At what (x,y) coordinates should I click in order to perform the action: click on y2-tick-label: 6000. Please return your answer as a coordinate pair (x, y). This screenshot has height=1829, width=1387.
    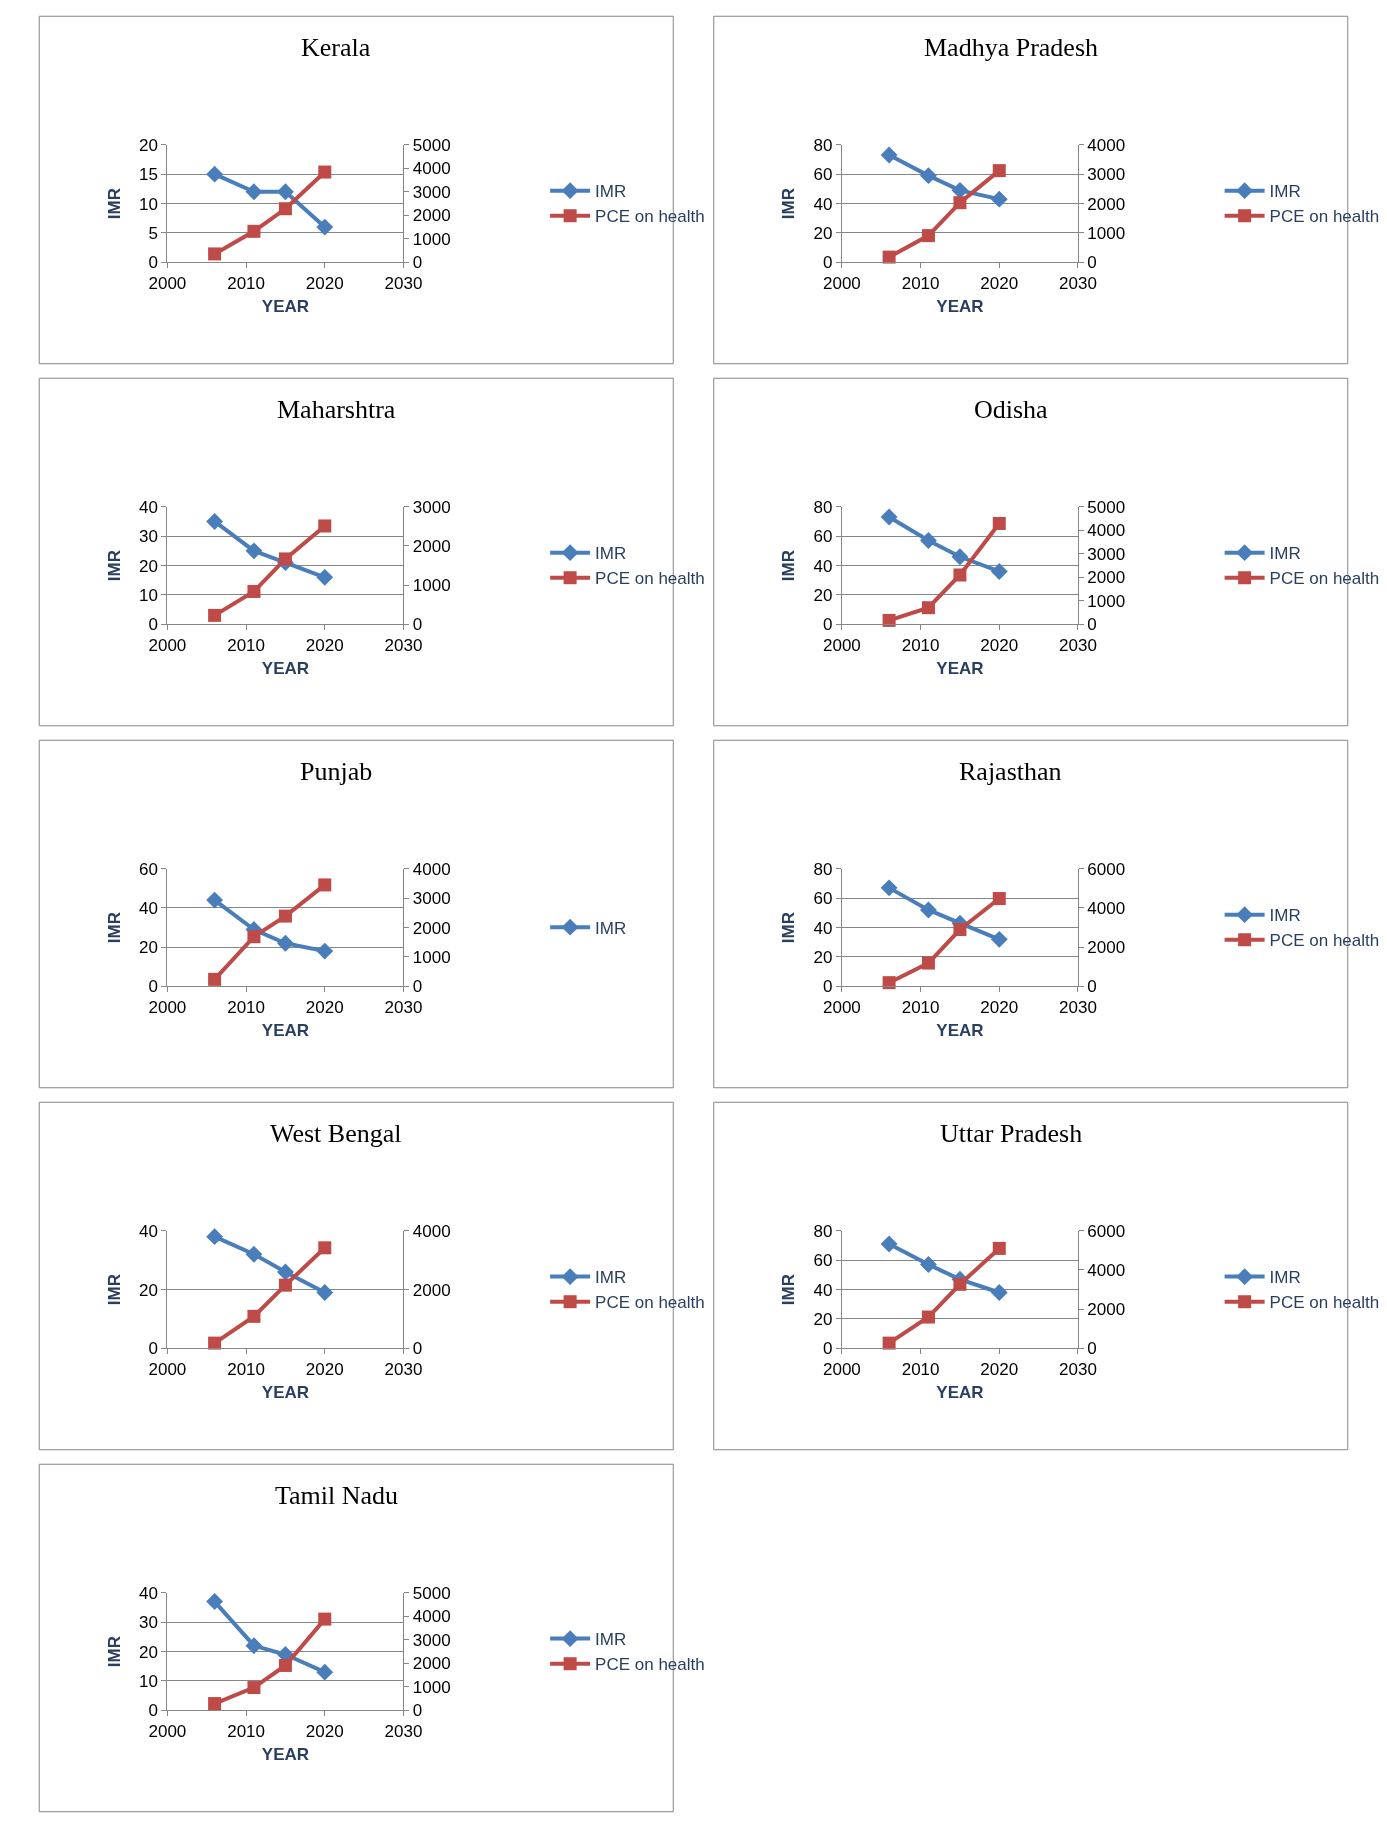
    Looking at the image, I should click on (1106, 869).